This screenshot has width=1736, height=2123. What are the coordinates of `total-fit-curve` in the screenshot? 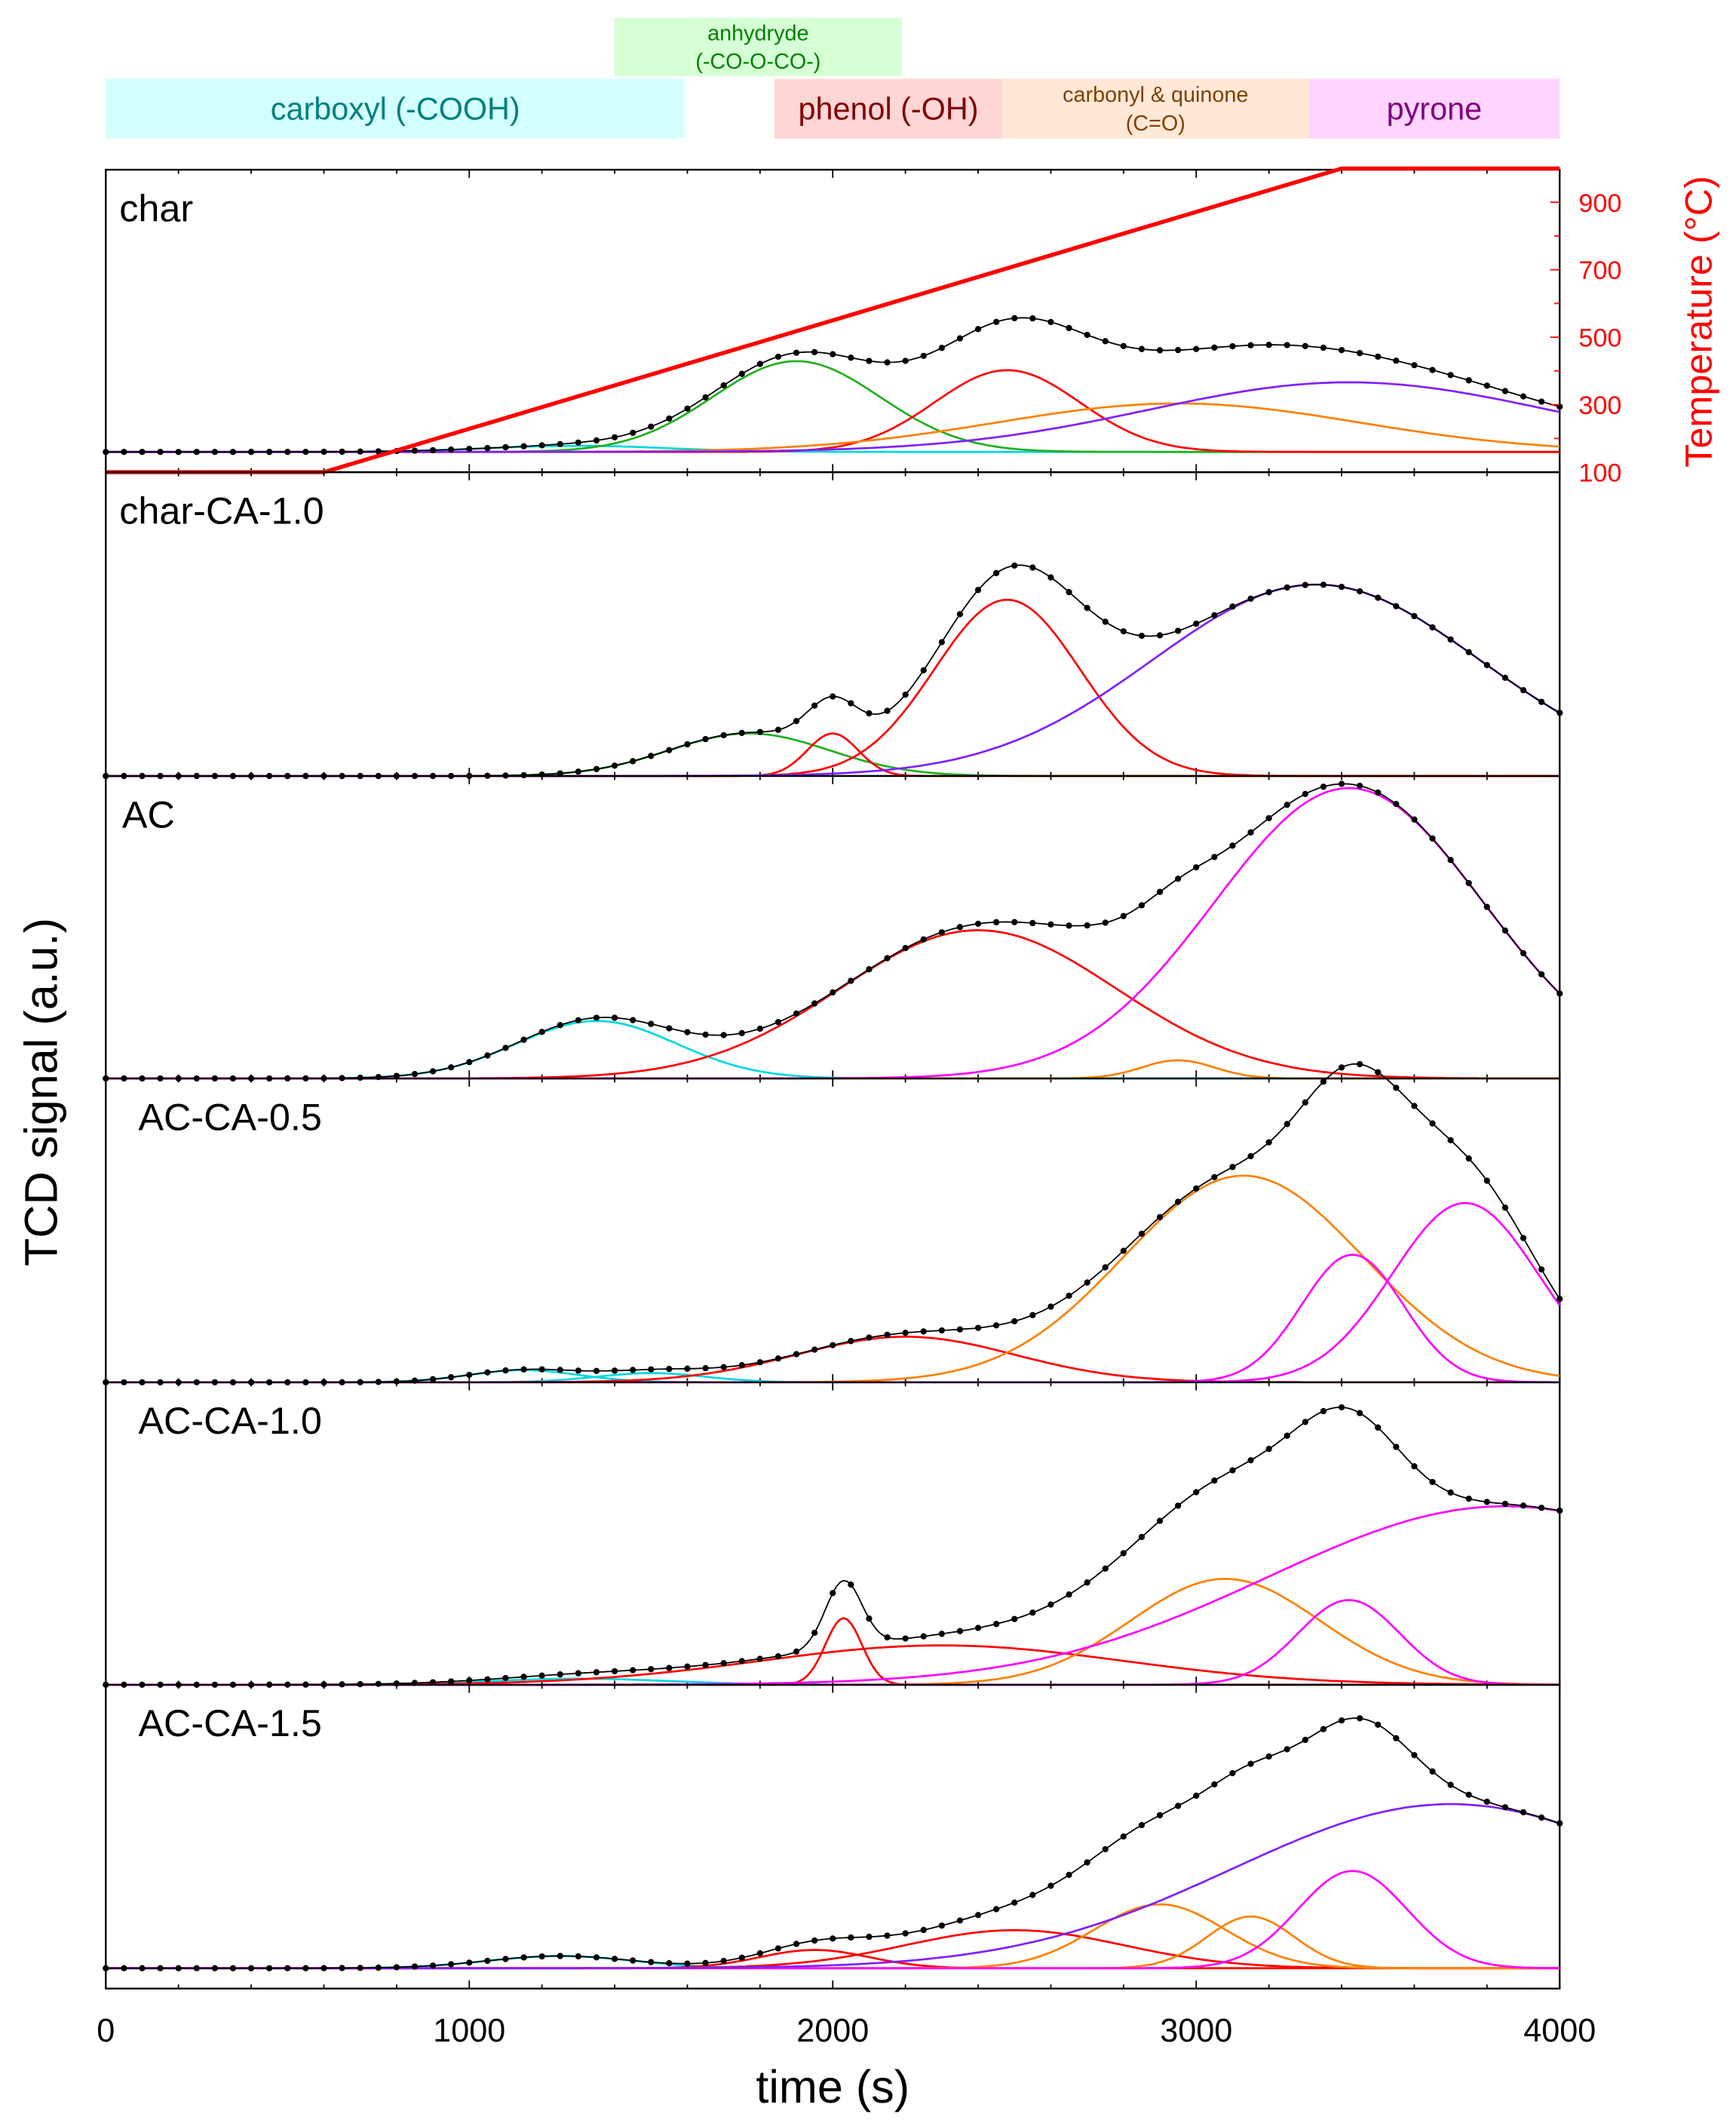 It's located at (833, 670).